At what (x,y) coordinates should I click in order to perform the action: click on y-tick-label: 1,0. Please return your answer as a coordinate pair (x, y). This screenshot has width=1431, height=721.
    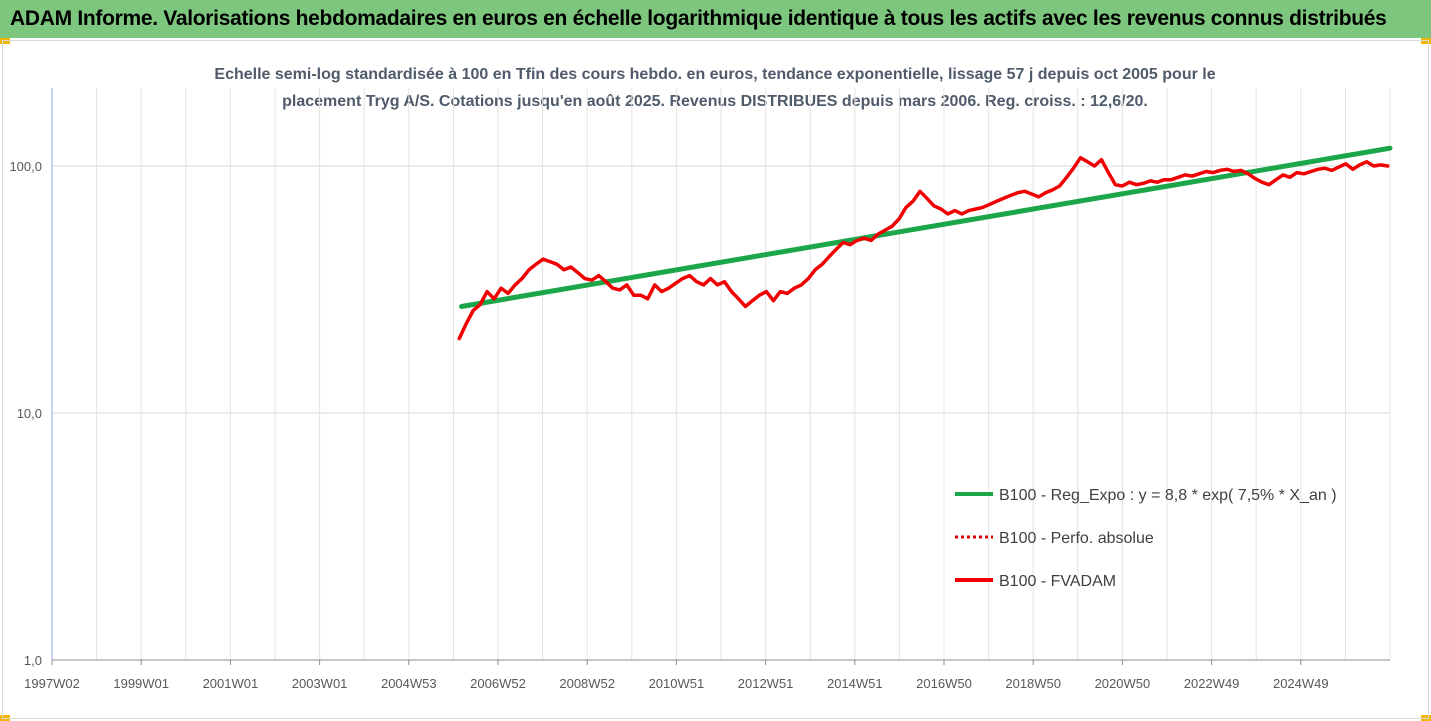
    Looking at the image, I should click on (33, 660).